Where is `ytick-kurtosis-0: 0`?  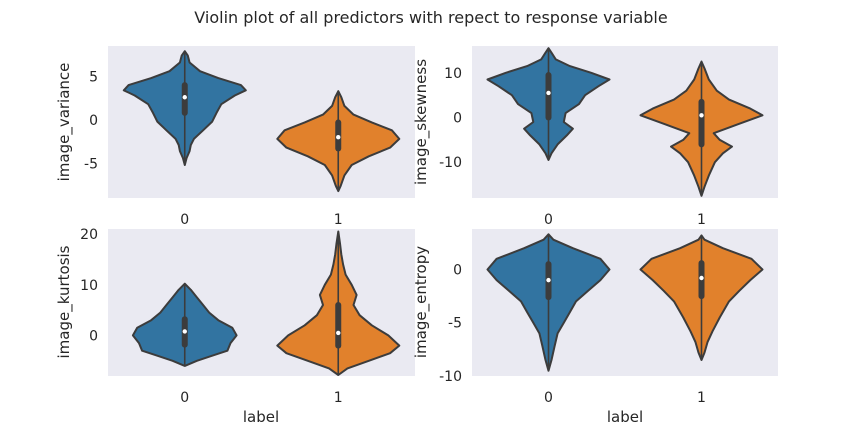
ytick-kurtosis-0: 0 is located at coordinates (93, 336).